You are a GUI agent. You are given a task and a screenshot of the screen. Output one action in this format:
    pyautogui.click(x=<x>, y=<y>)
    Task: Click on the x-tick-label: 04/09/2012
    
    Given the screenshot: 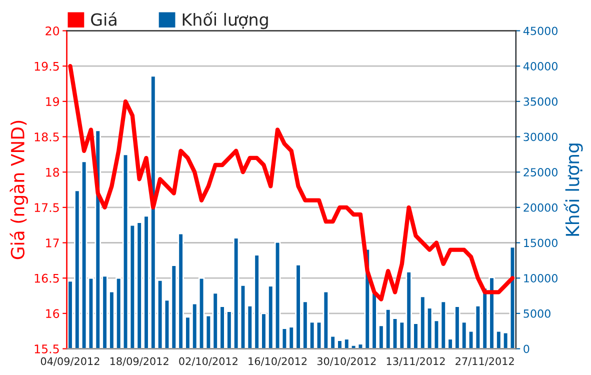 What is the action you would take?
    pyautogui.click(x=70, y=361)
    